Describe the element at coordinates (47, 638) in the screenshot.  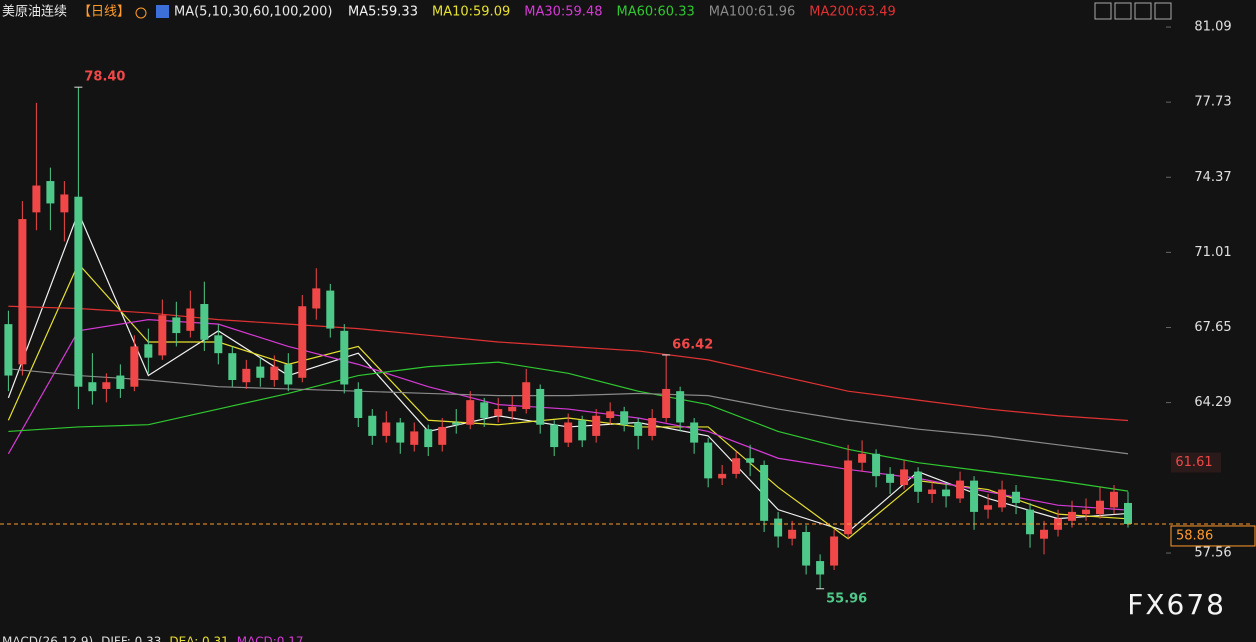
I see `footer-text: MACD(26,12,9)` at that location.